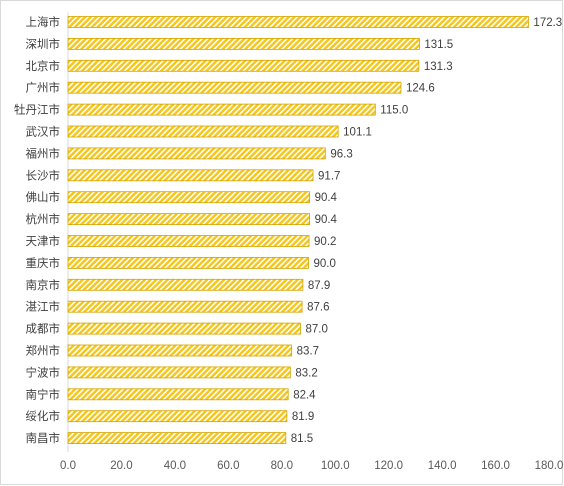 The image size is (564, 486). I want to click on category-label: 郑州市, so click(43, 351).